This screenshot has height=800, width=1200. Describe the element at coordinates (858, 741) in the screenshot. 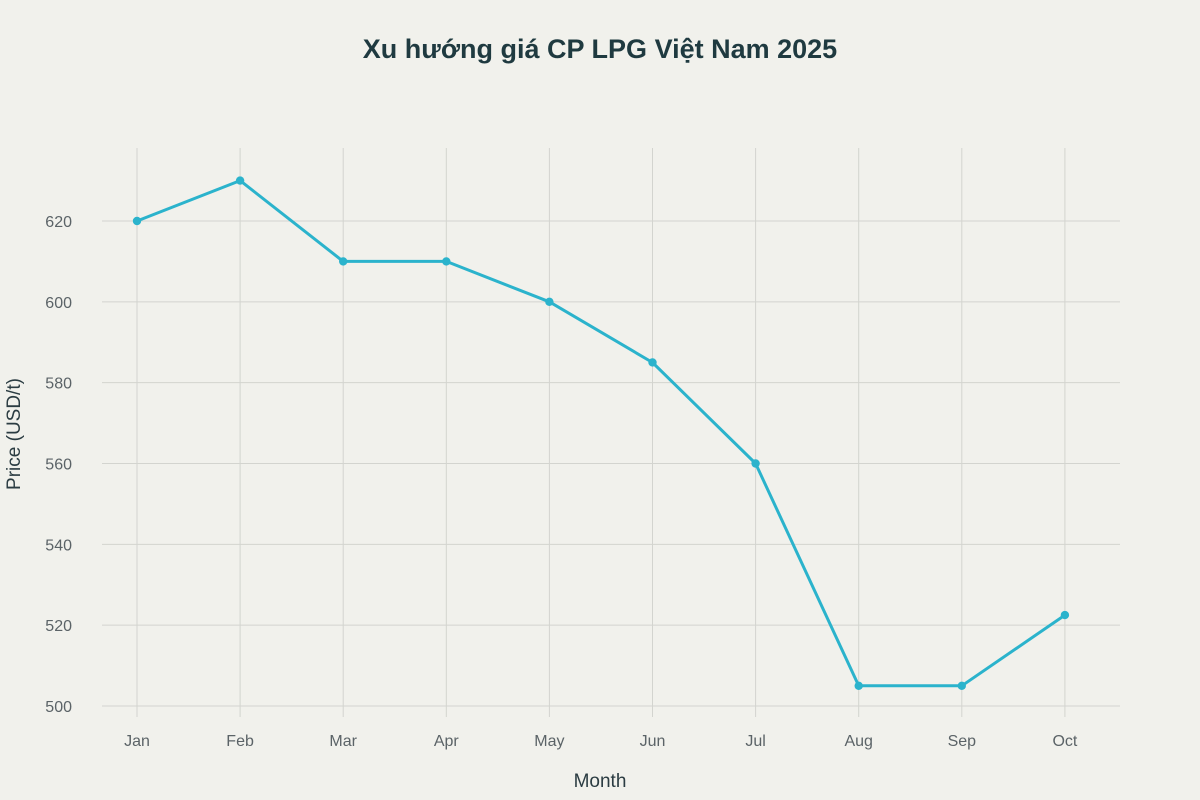

I see `x-tick-label: Aug` at that location.